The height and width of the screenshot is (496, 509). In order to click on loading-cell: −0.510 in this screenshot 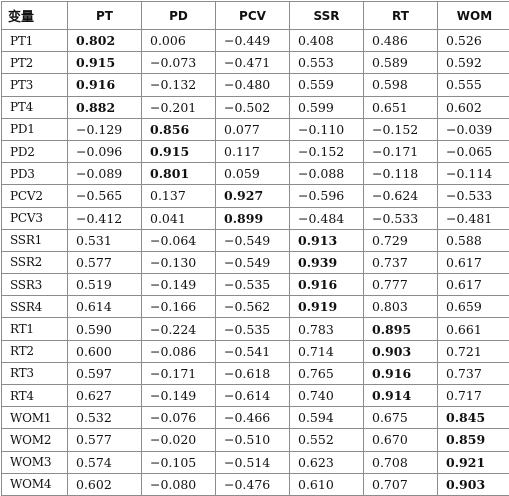, I will do `click(253, 440)`.